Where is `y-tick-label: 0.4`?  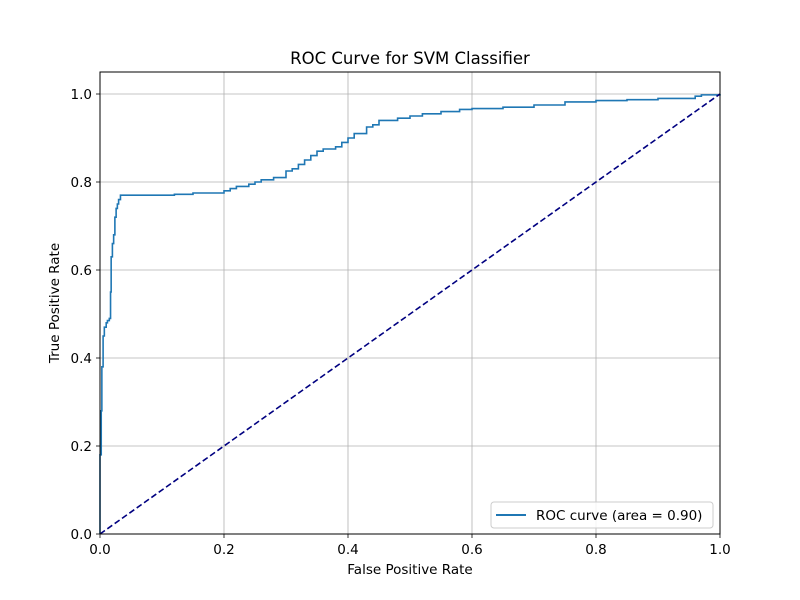
y-tick-label: 0.4 is located at coordinates (81, 359).